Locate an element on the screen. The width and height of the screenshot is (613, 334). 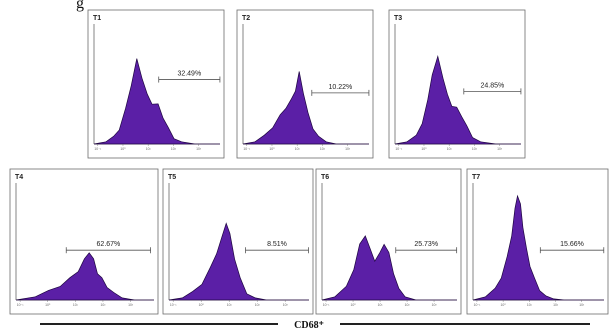
cd68-axis-bar: CD68⁺ is located at coordinates (315, 325).